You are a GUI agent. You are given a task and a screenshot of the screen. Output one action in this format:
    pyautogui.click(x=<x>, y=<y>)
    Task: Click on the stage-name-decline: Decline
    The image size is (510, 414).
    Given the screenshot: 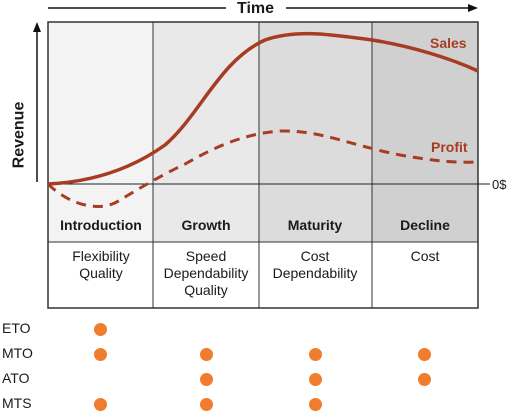 What is the action you would take?
    pyautogui.click(x=425, y=225)
    